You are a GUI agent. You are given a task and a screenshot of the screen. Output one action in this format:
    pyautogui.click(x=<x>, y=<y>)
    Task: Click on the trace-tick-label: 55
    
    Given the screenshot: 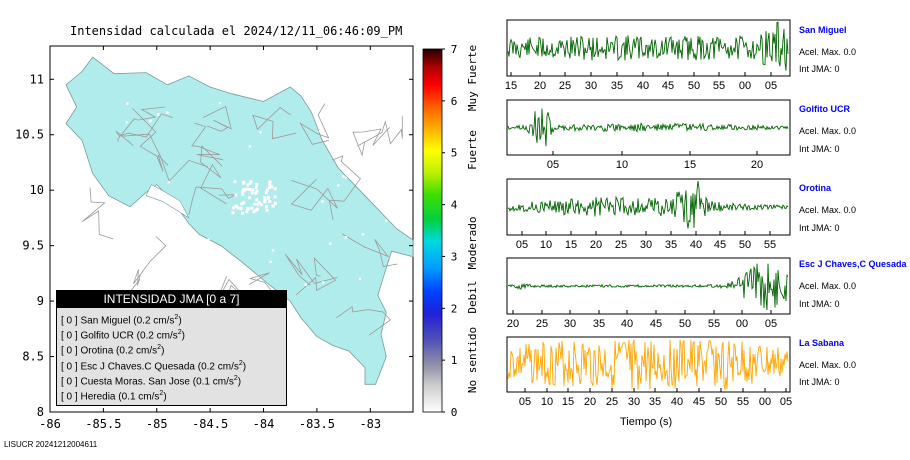 What is the action you would take?
    pyautogui.click(x=770, y=245)
    